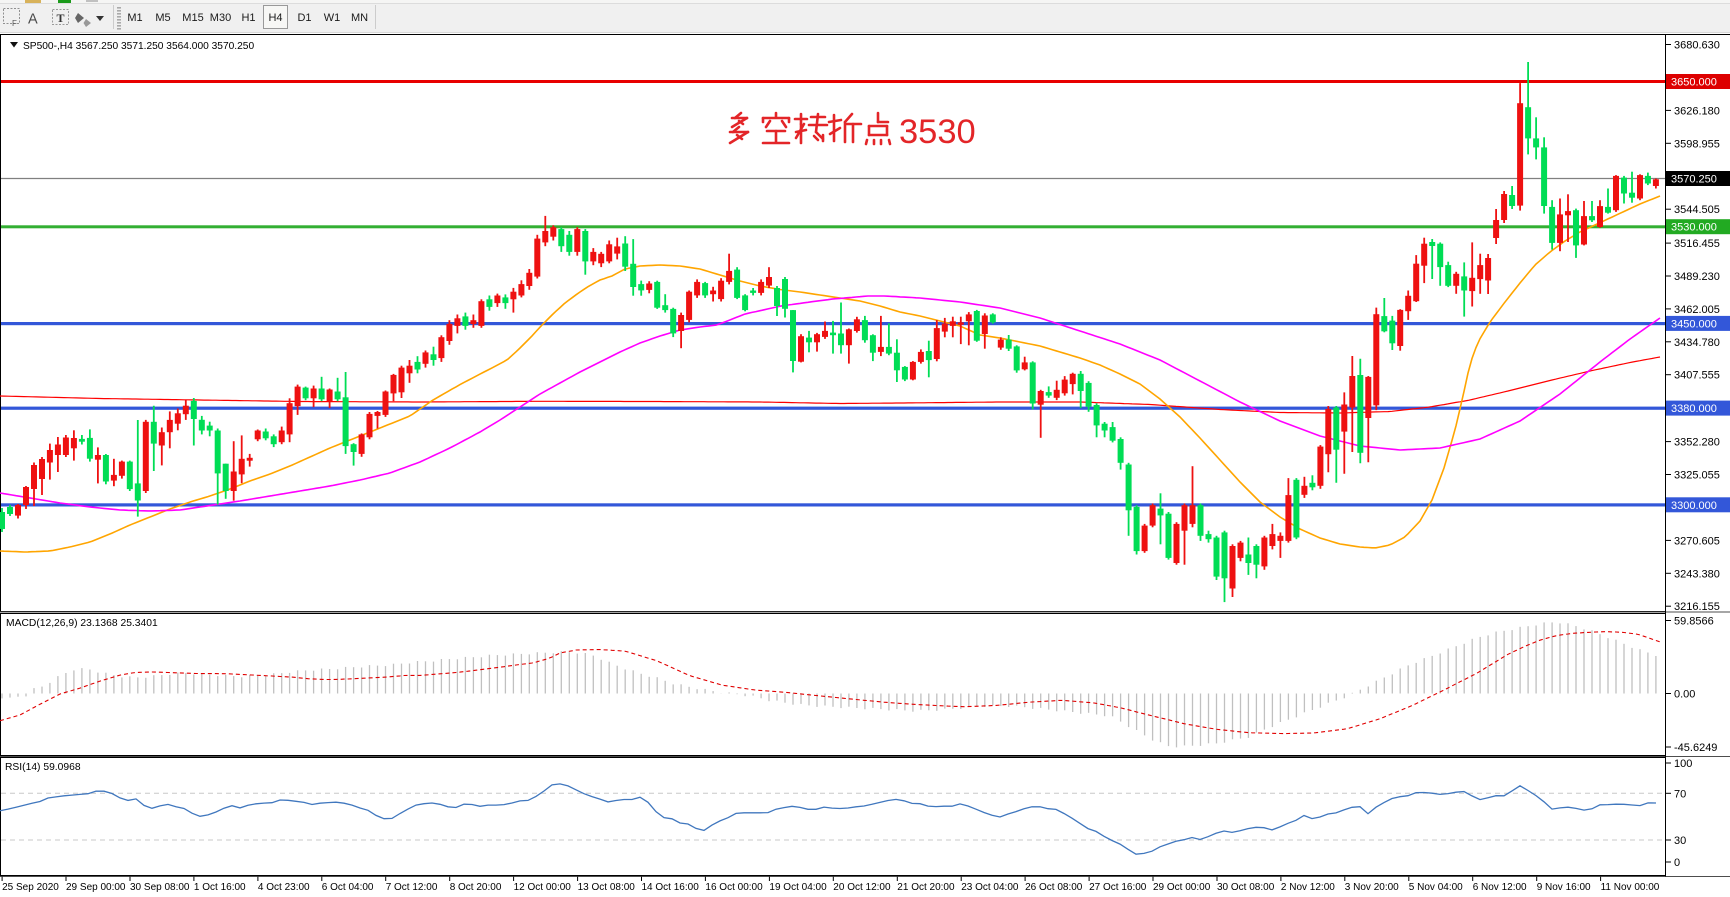  Describe the element at coordinates (1054, 887) in the screenshot. I see `svg-text: 26 Oct 08:00` at that location.